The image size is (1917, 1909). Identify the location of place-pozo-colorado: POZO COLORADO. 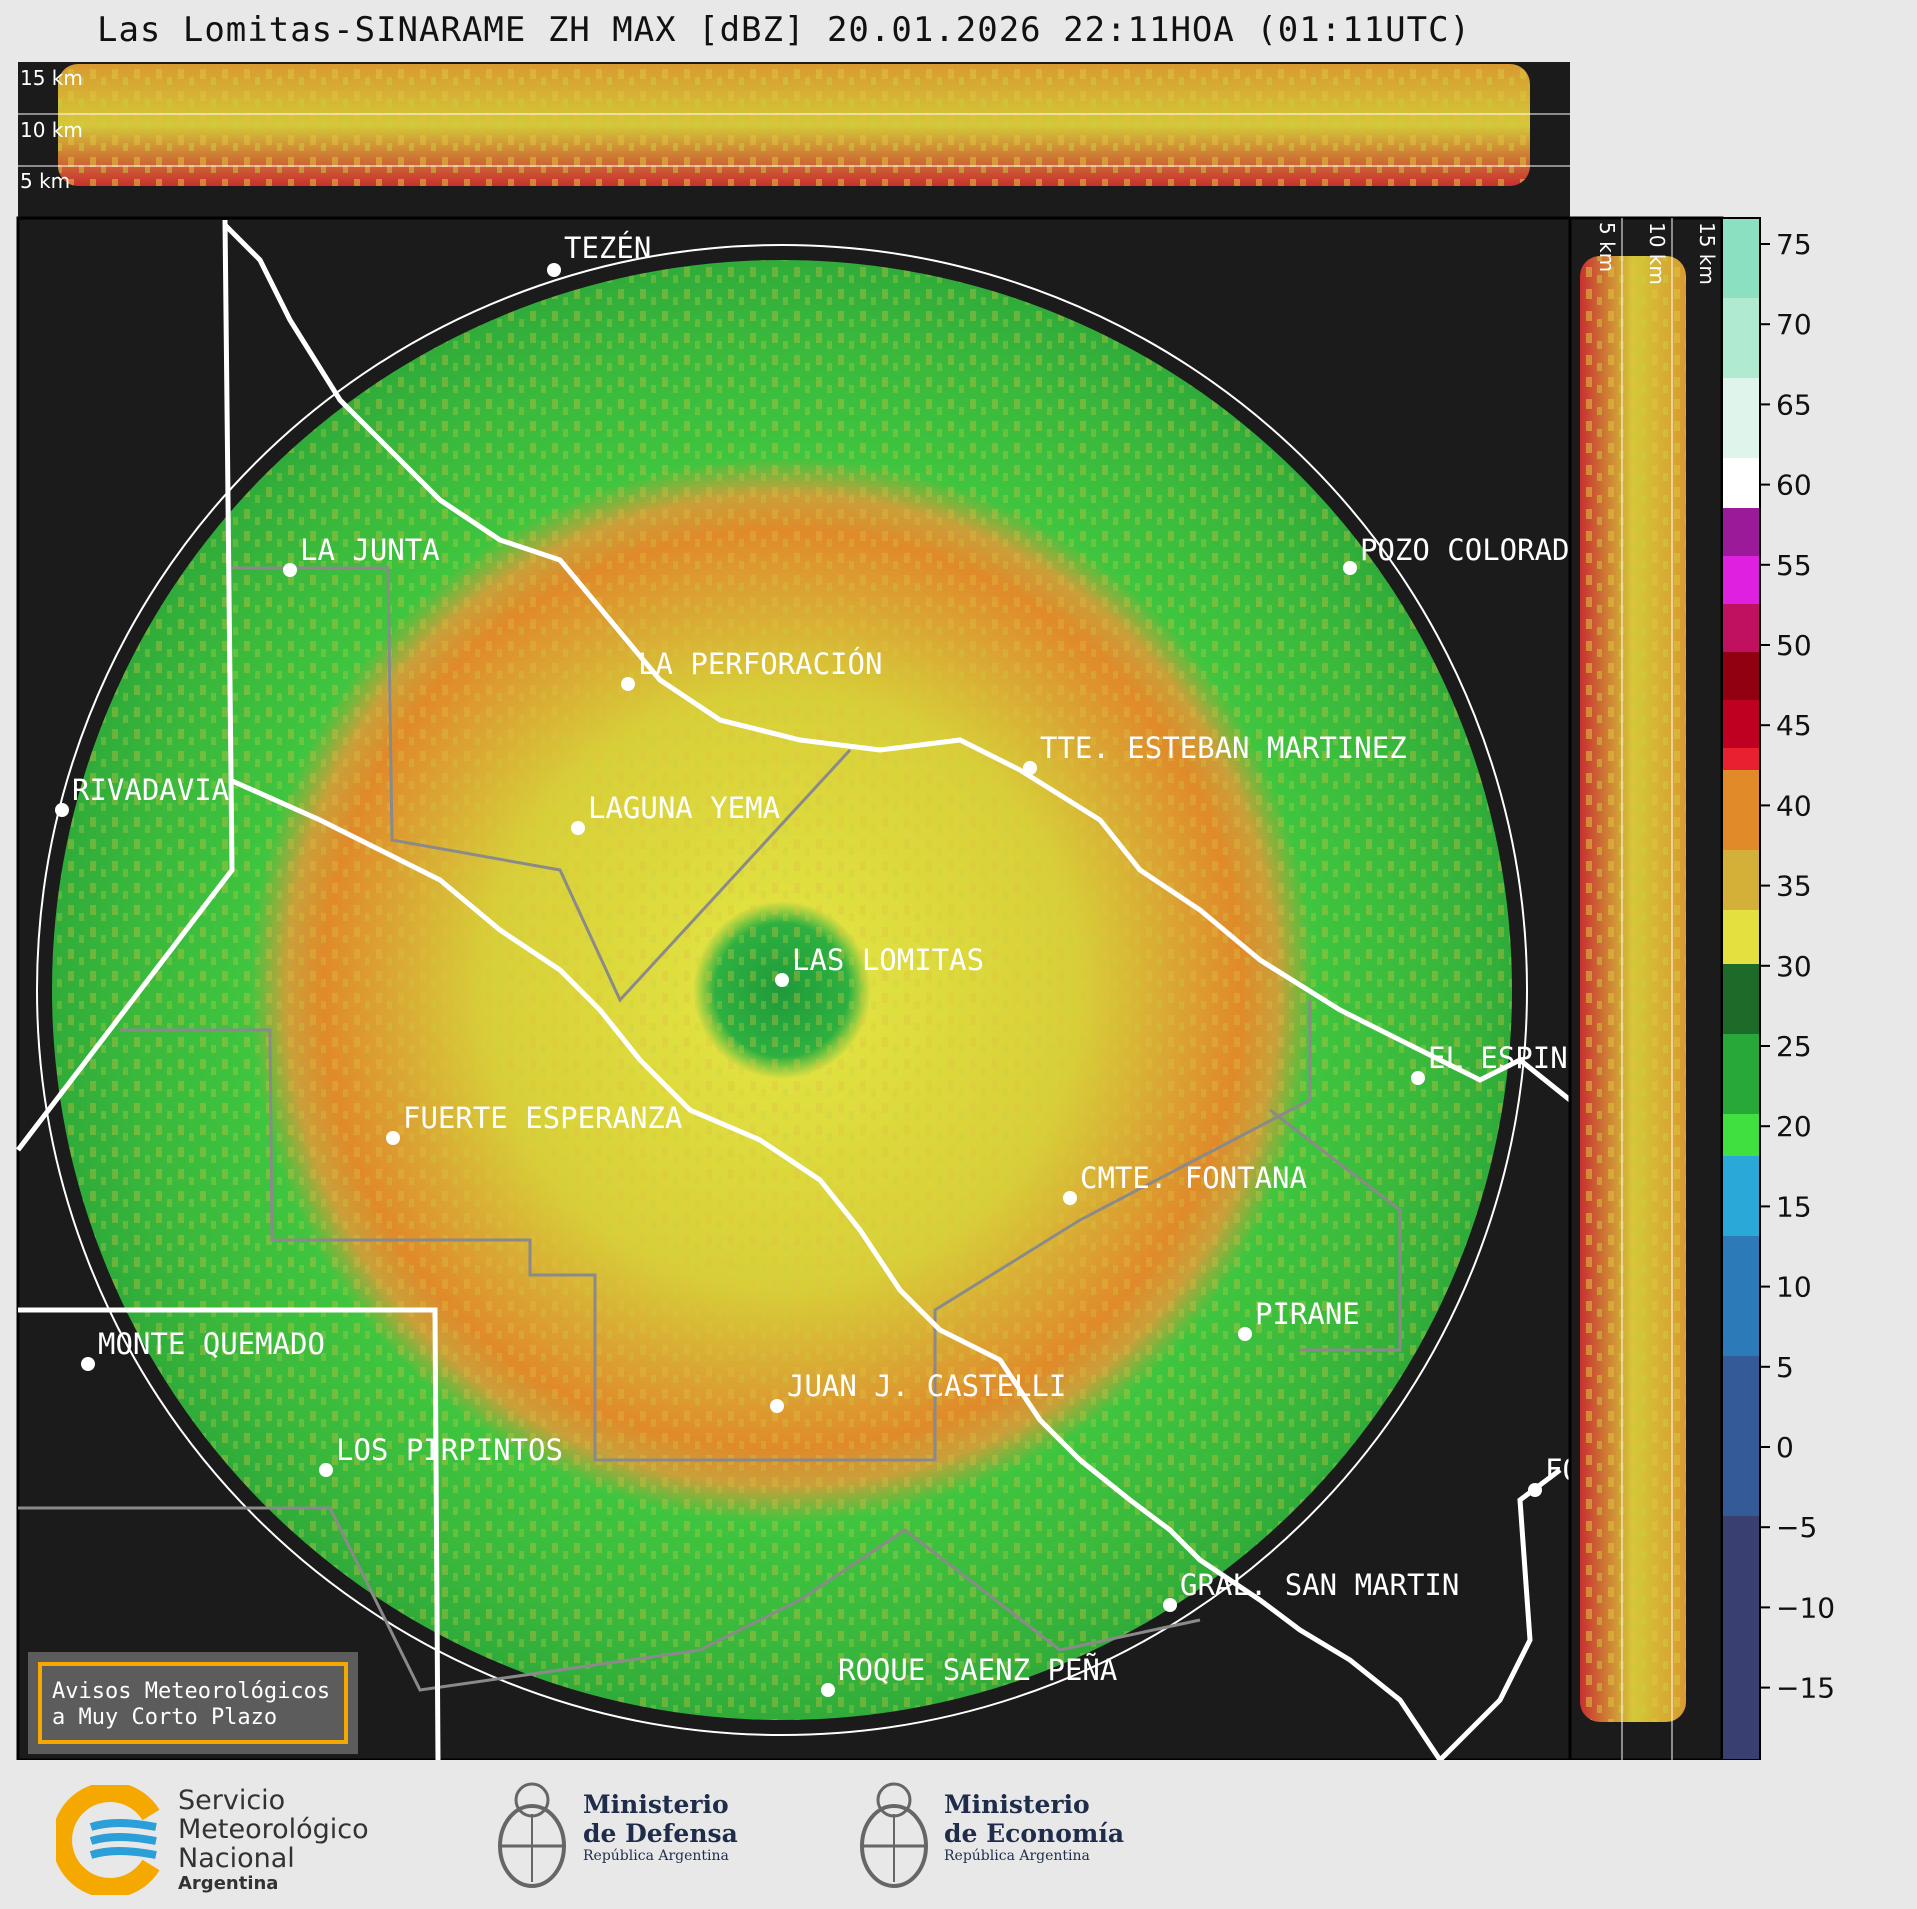
(1473, 550).